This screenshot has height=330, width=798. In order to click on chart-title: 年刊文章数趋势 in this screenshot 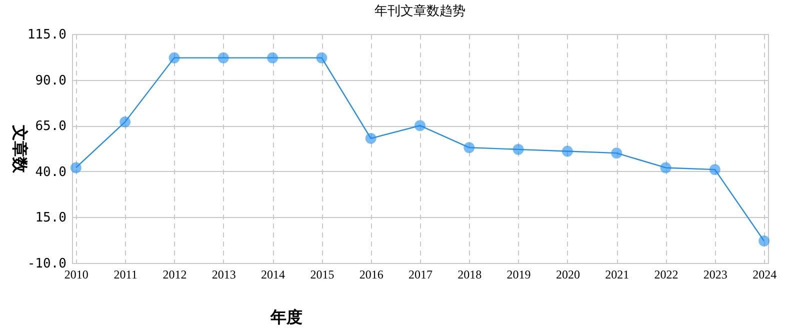, I will do `click(420, 10)`.